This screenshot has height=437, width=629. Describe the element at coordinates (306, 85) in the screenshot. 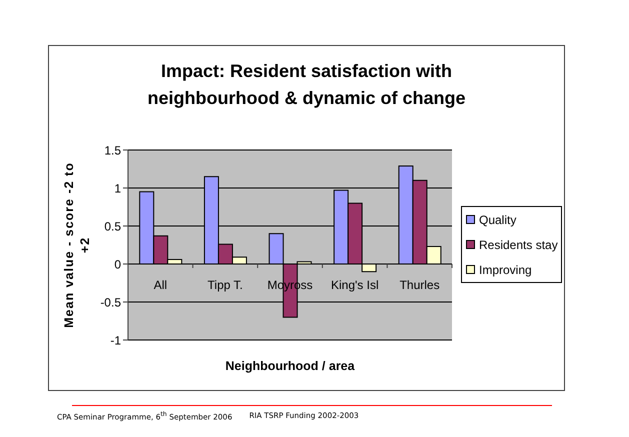

I see `chart-title: Impact: Resident satisfaction with neighbourhood & dynamic of change` at that location.